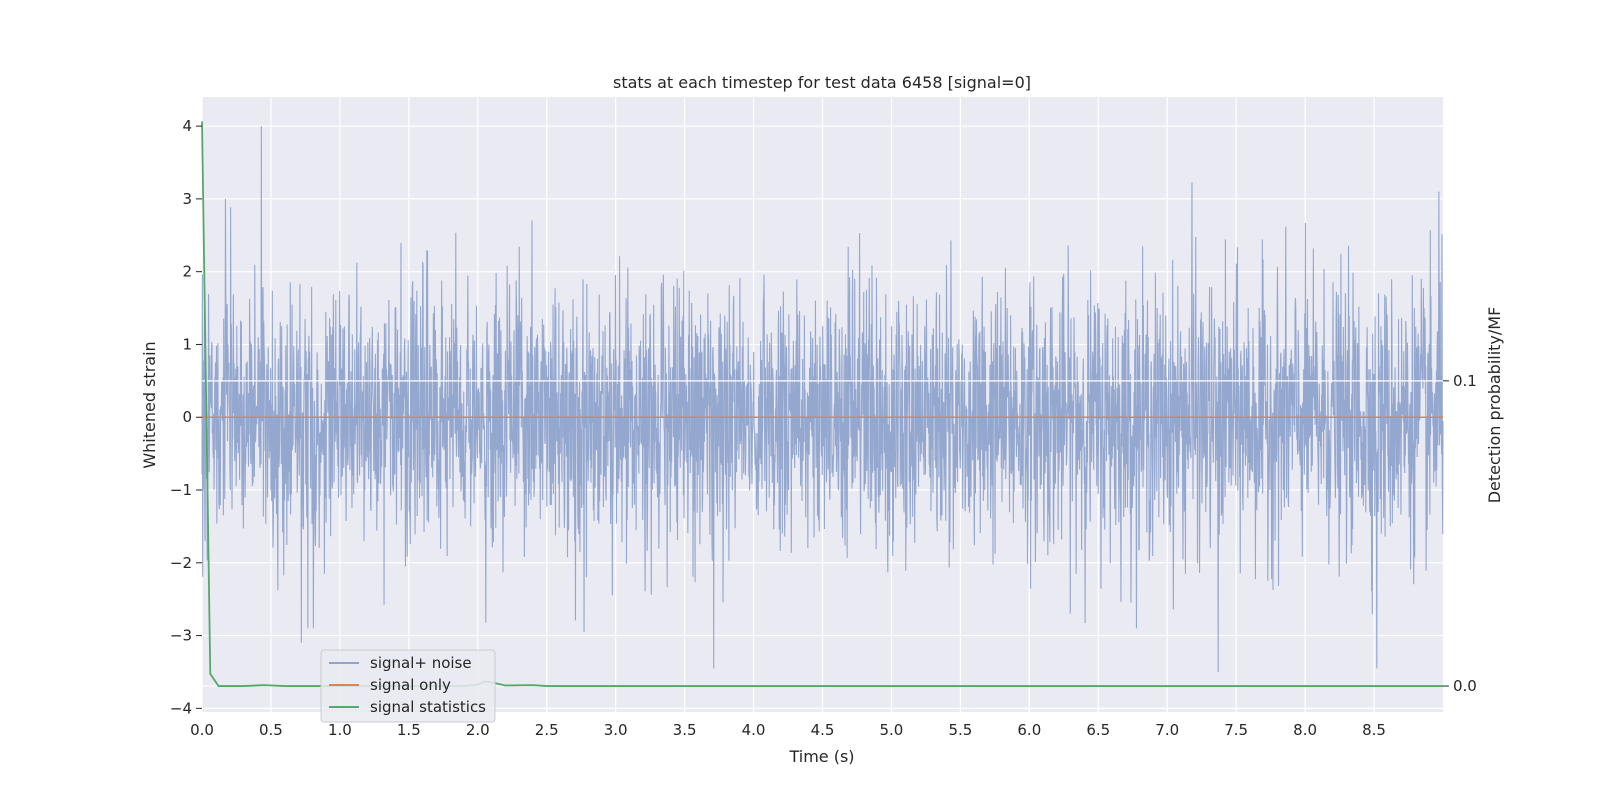 The image size is (1600, 800). What do you see at coordinates (685, 730) in the screenshot?
I see `x-tick-label: 3.5` at bounding box center [685, 730].